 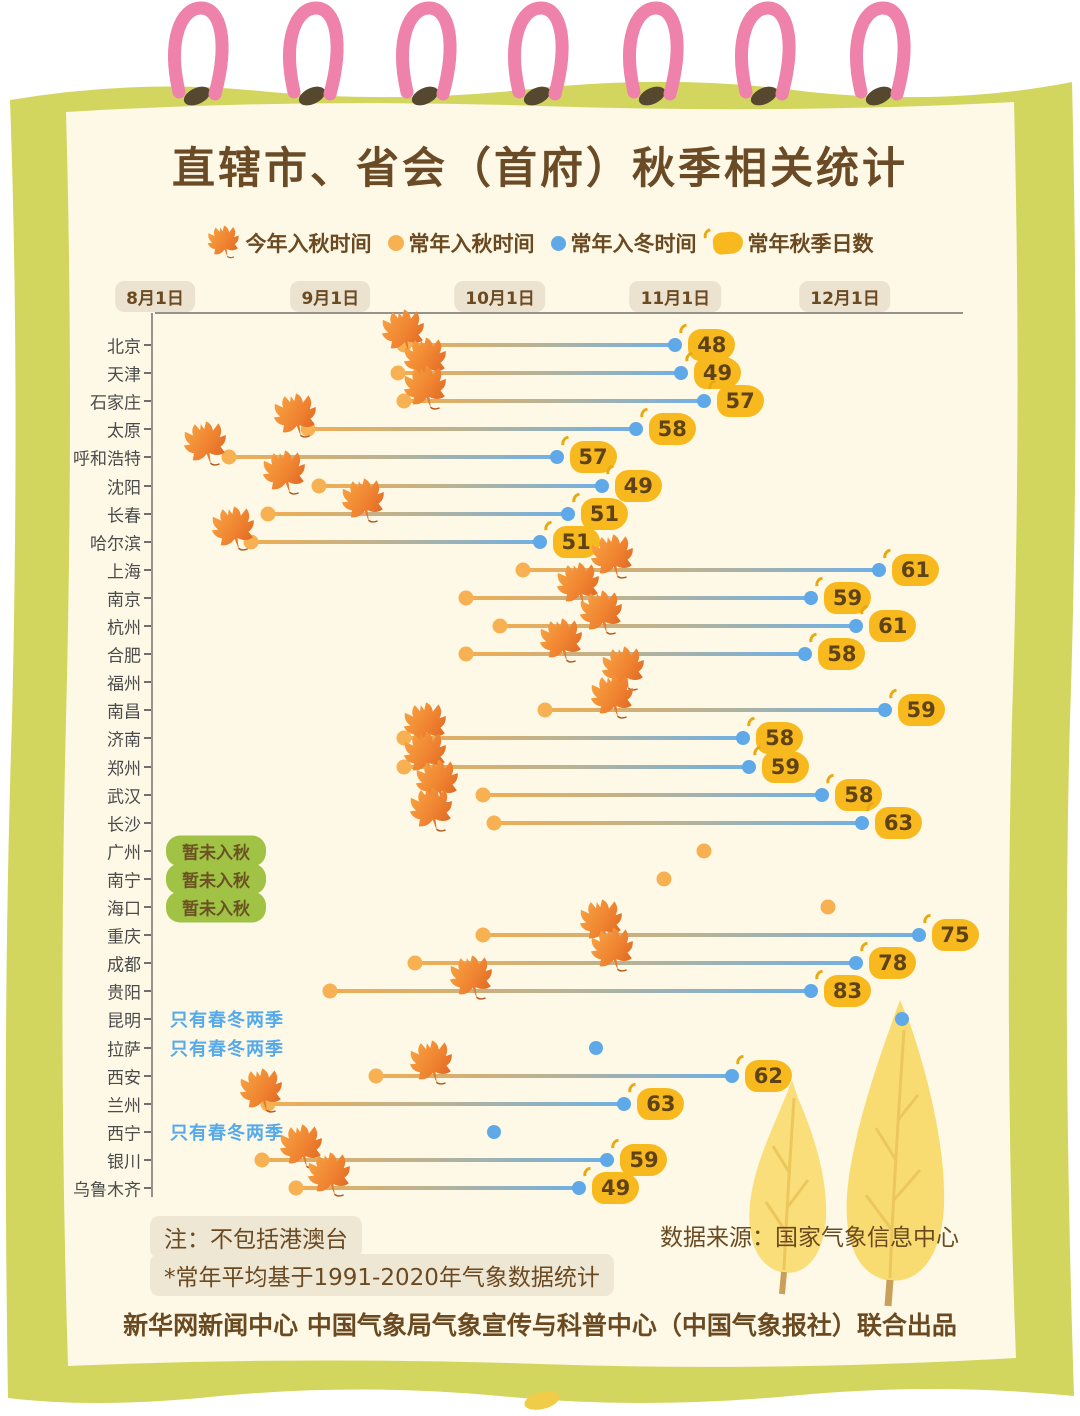 I want to click on city-label: 北京, so click(x=124, y=347).